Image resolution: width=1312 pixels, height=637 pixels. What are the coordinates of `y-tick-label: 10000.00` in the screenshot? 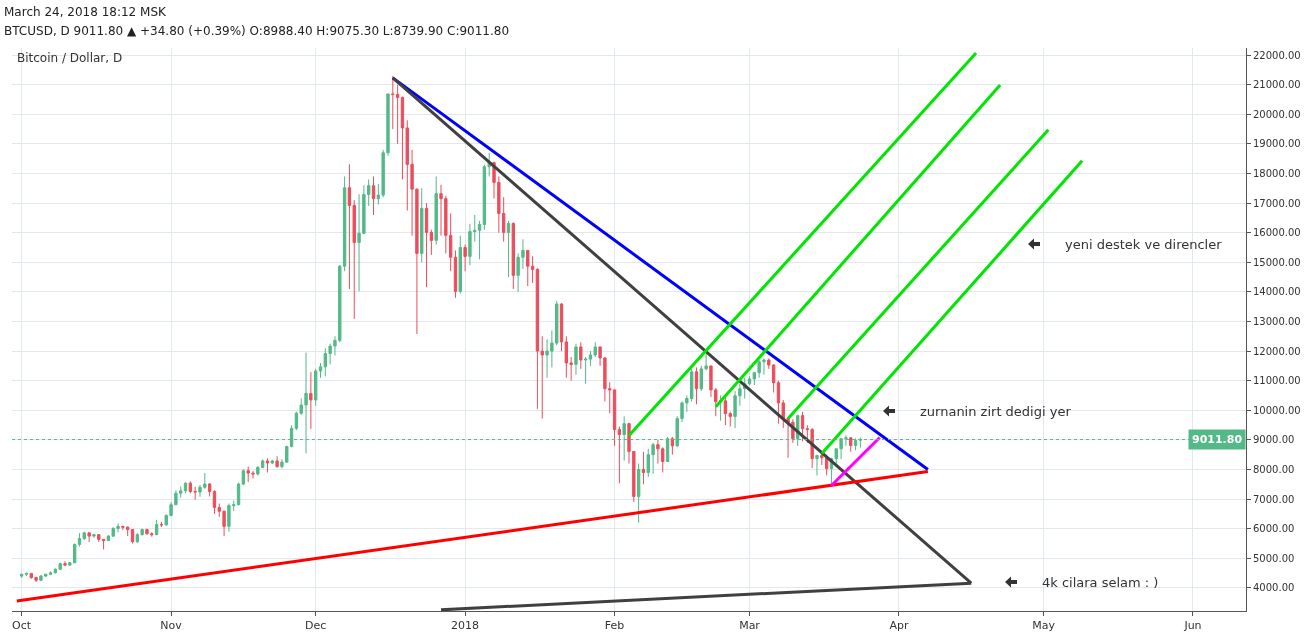 It's located at (1277, 410).